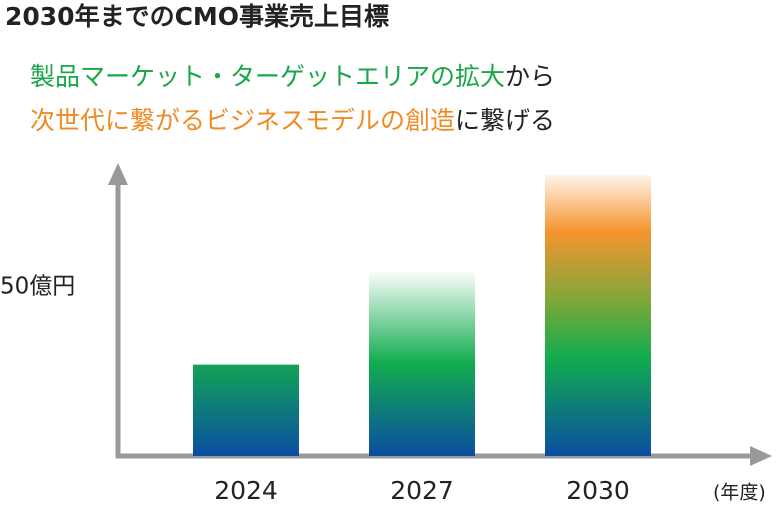 This screenshot has height=510, width=777. What do you see at coordinates (37, 286) in the screenshot?
I see `y-tick-label: 50億円` at bounding box center [37, 286].